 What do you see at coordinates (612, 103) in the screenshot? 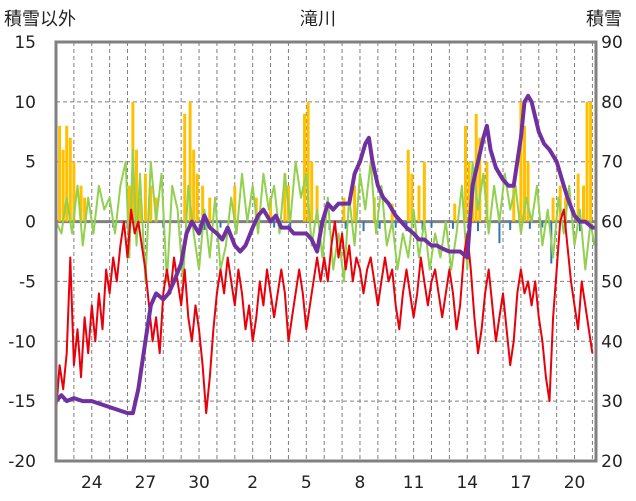
I see `y-right-tick-label: 80` at bounding box center [612, 103].